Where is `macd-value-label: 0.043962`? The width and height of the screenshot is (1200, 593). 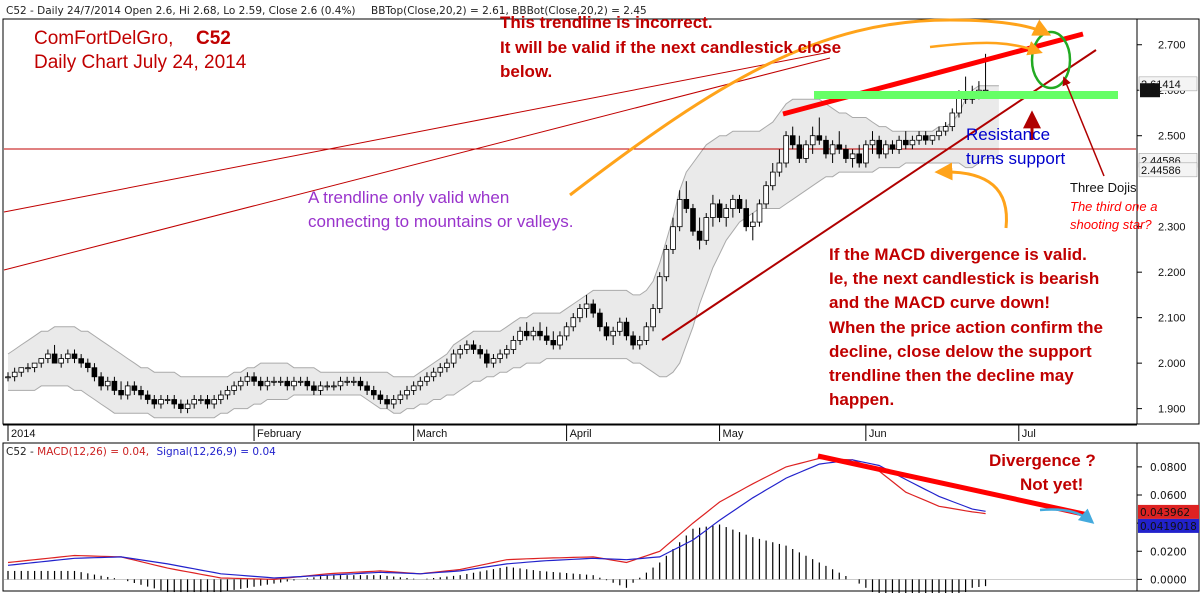
macd-value-label: 0.043962 is located at coordinates (1165, 513).